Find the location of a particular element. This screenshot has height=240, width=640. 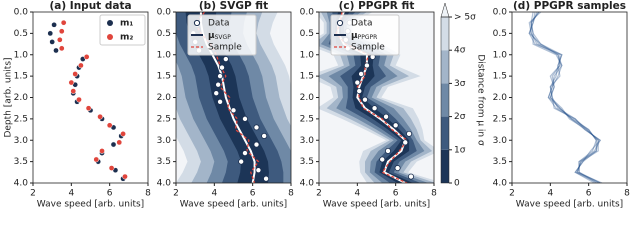

y-tick-label: 0.0 is located at coordinates (500, 13).